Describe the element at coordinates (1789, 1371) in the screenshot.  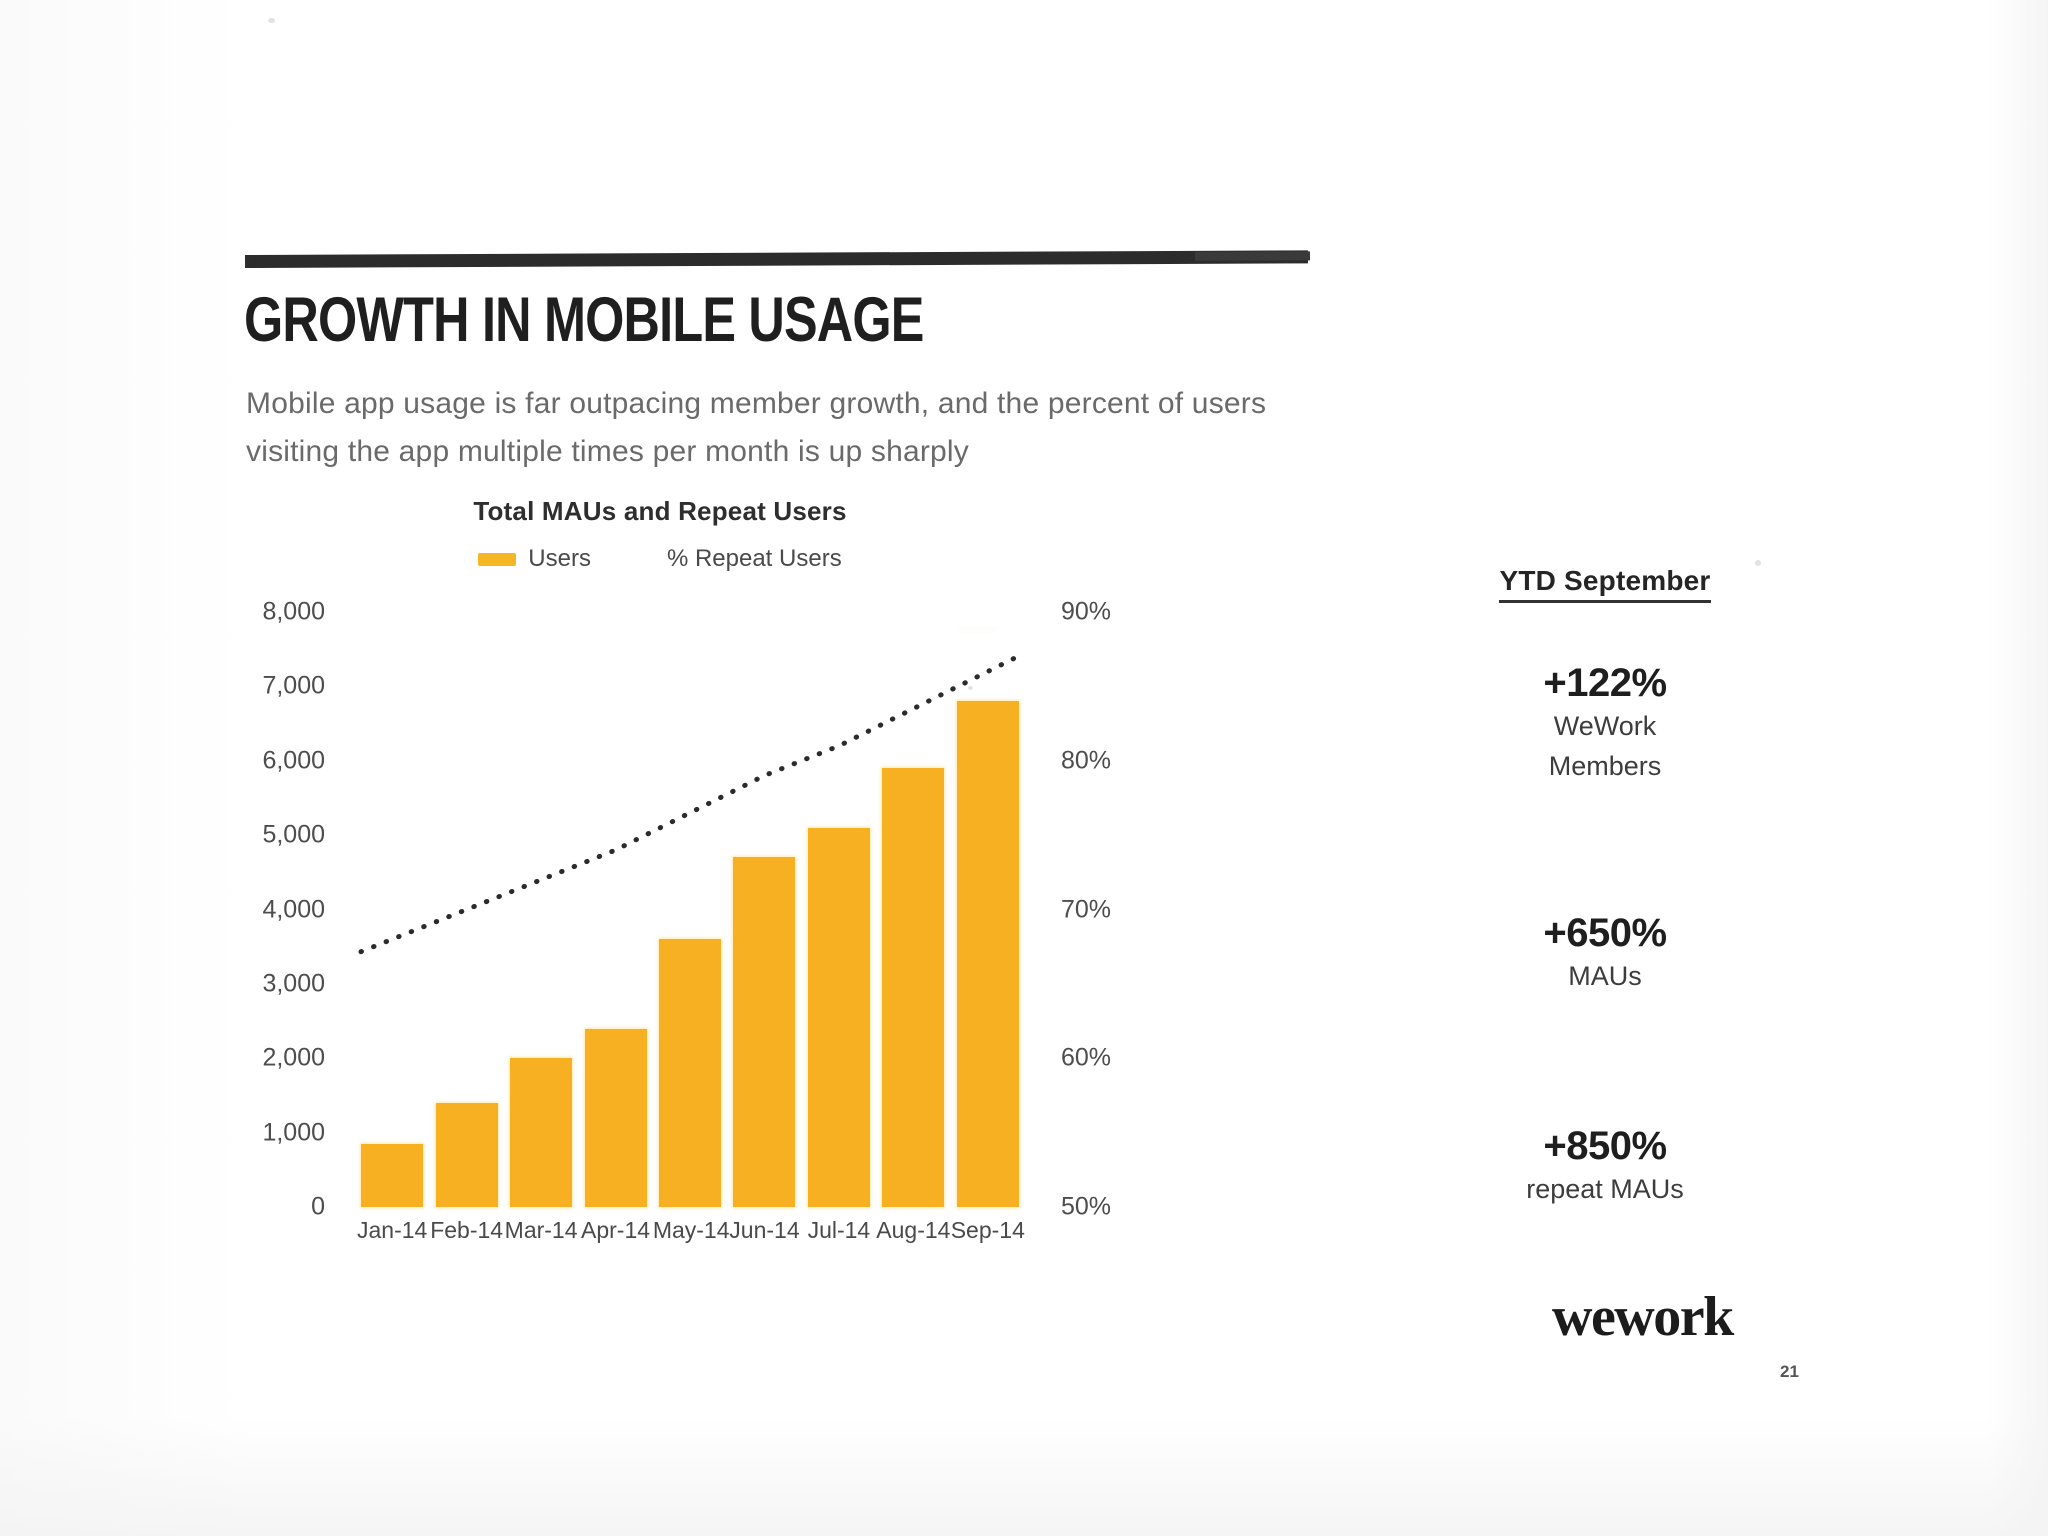
I see `page-number: 21` at that location.